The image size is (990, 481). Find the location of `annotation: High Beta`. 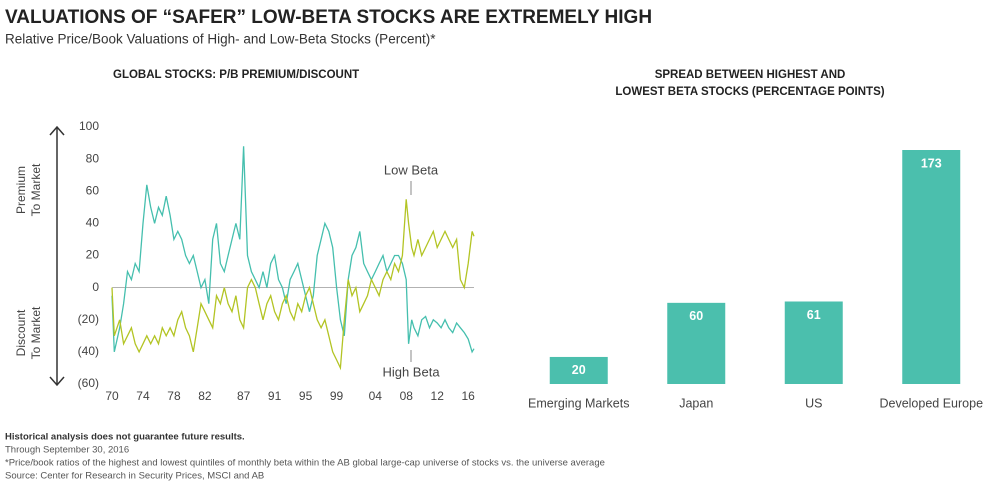

annotation: High Beta is located at coordinates (411, 371).